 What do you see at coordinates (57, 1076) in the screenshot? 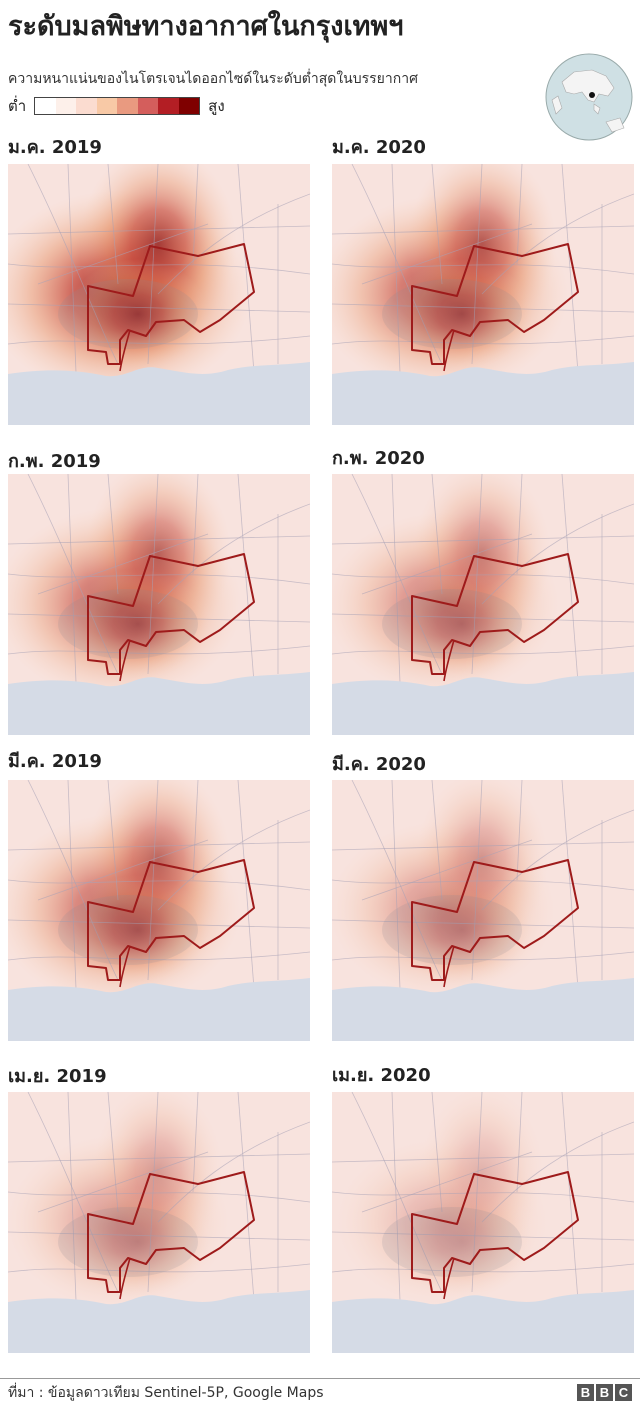
I see `map-panel-label: เม.ย. 2019` at bounding box center [57, 1076].